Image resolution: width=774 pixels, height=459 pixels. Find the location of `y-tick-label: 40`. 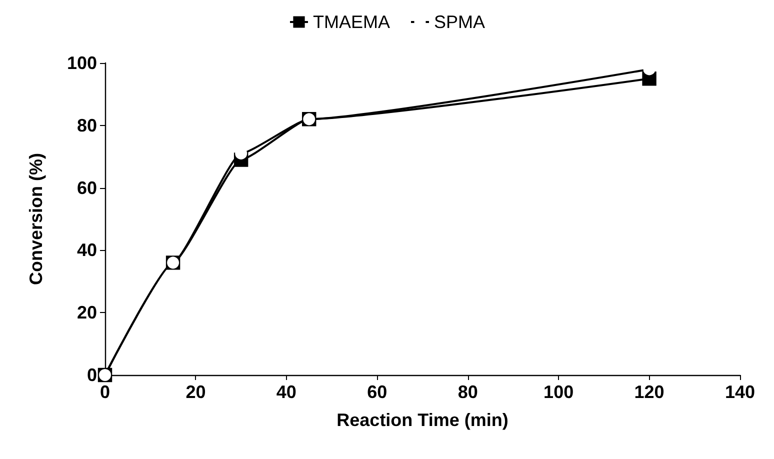

y-tick-label: 40 is located at coordinates (86, 250).